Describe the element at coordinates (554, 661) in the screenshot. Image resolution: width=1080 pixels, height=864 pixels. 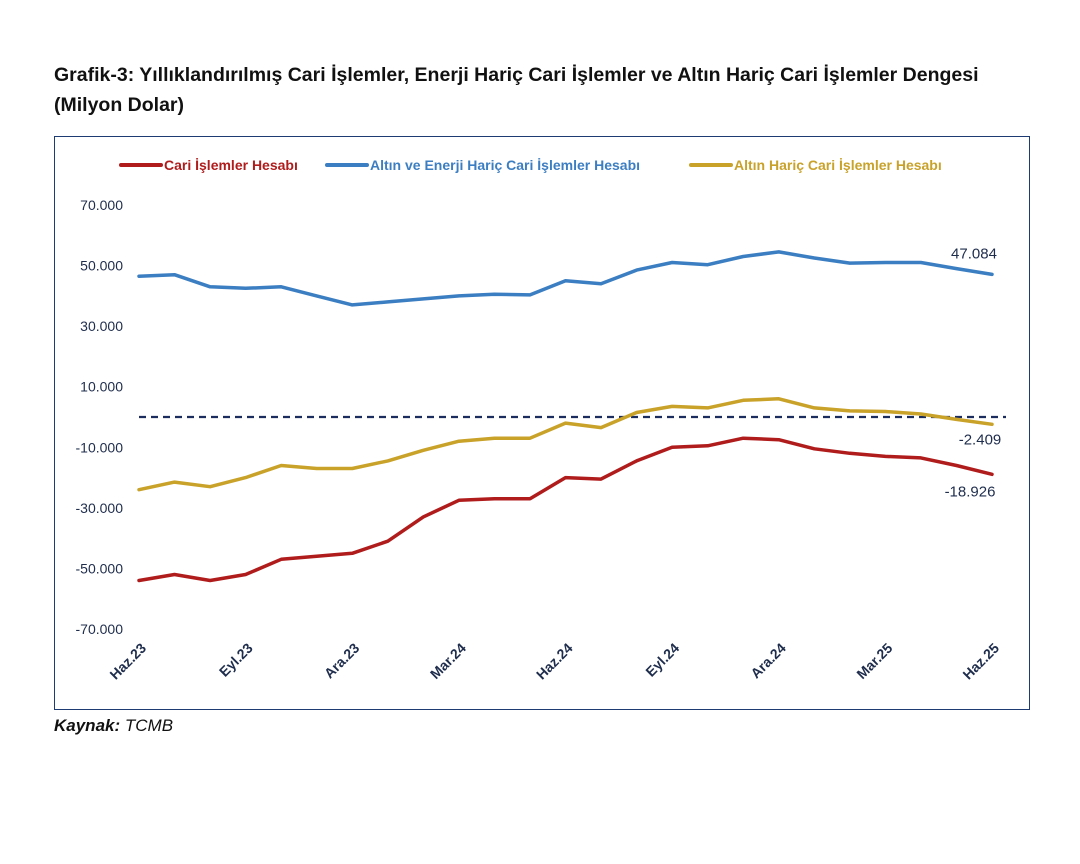
I see `x-tick-label: Haz.24` at that location.